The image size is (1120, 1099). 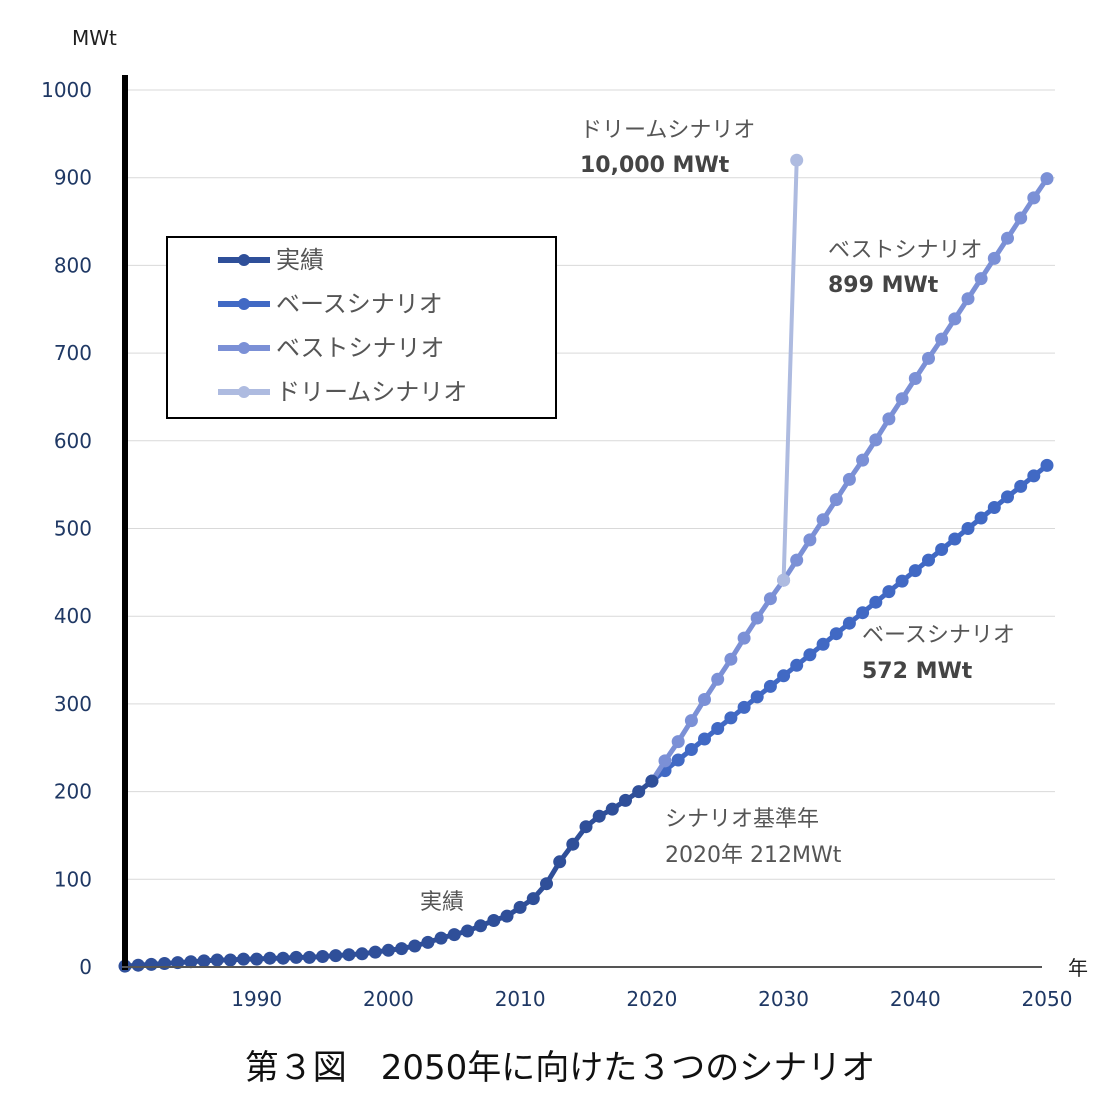 I want to click on y-tick-label: 300, so click(x=73, y=704).